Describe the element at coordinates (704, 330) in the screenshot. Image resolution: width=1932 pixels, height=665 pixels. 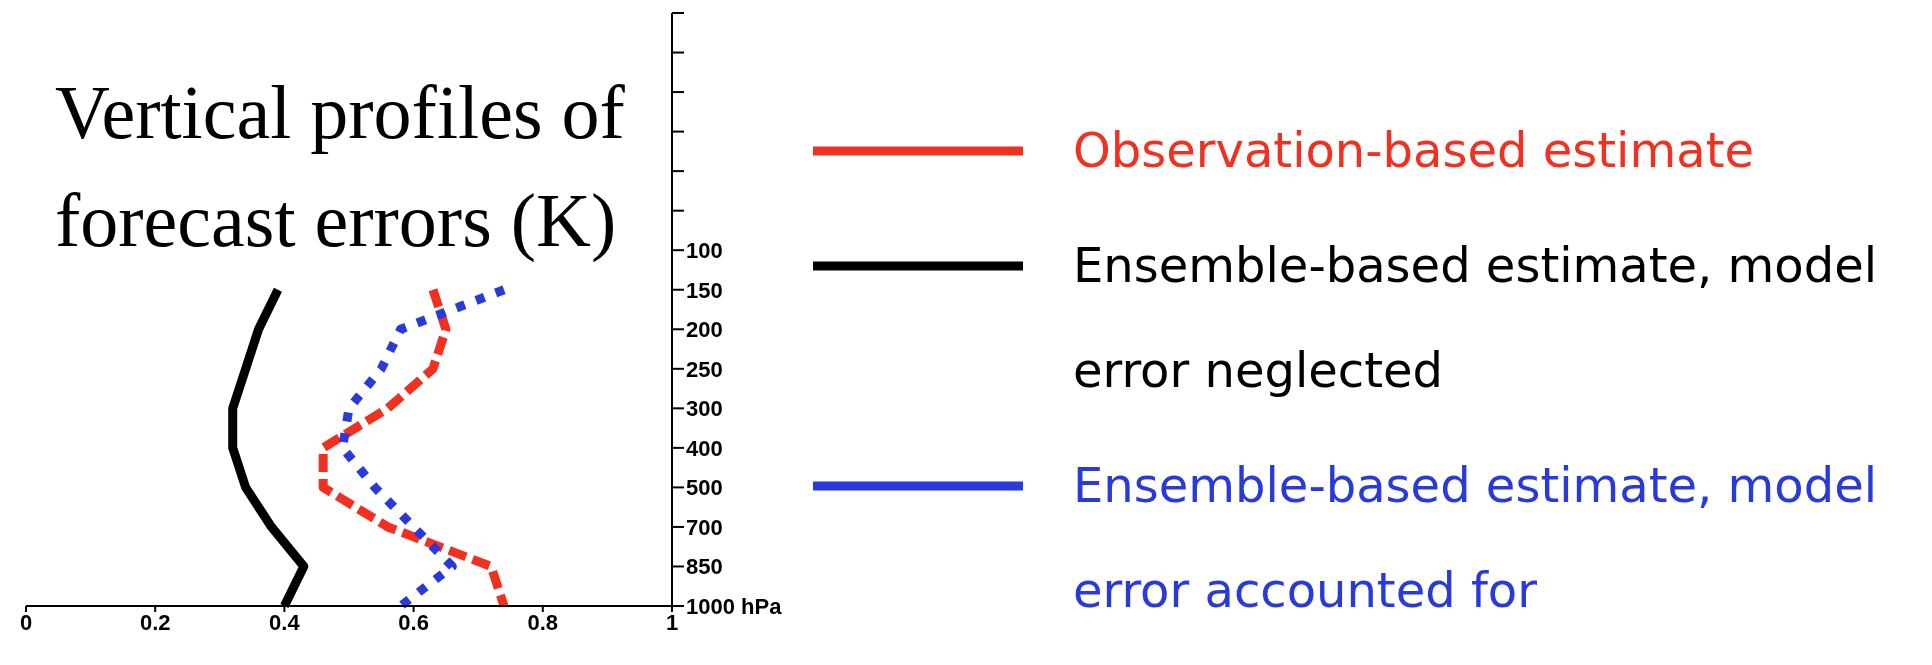
I see `y-tick-label: 200` at that location.